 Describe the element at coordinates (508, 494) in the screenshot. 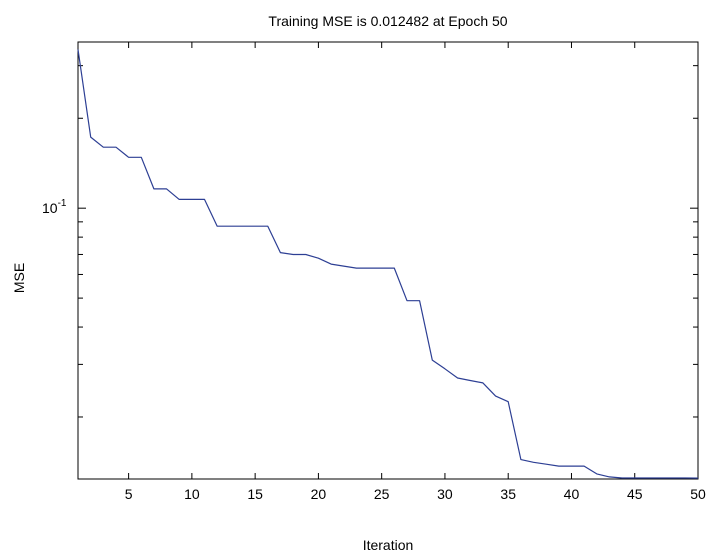

I see `x-tick-label-35: 35` at that location.